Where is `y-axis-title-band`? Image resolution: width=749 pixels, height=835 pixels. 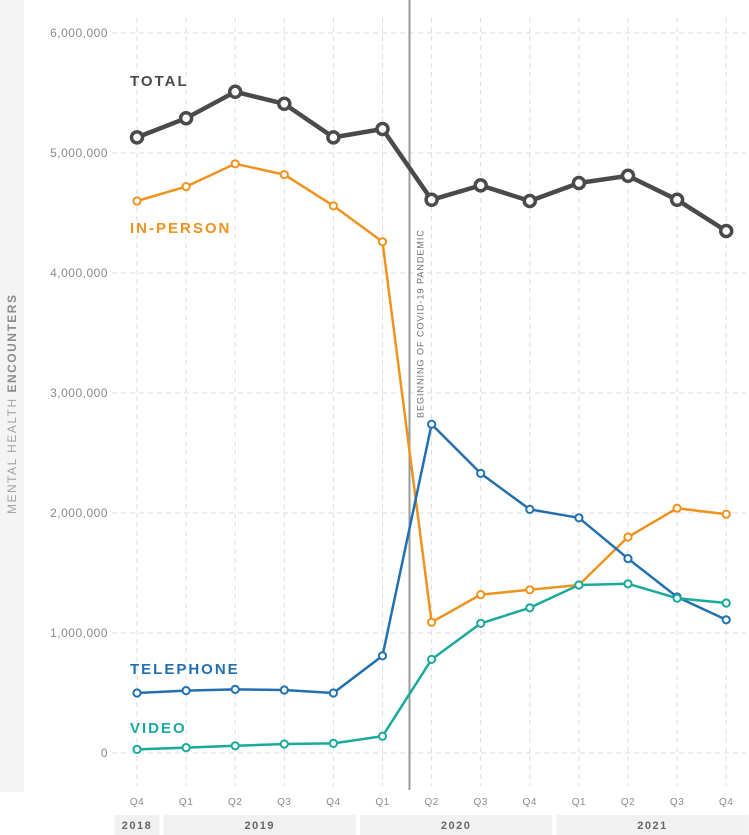
y-axis-title-band is located at coordinates (12, 396).